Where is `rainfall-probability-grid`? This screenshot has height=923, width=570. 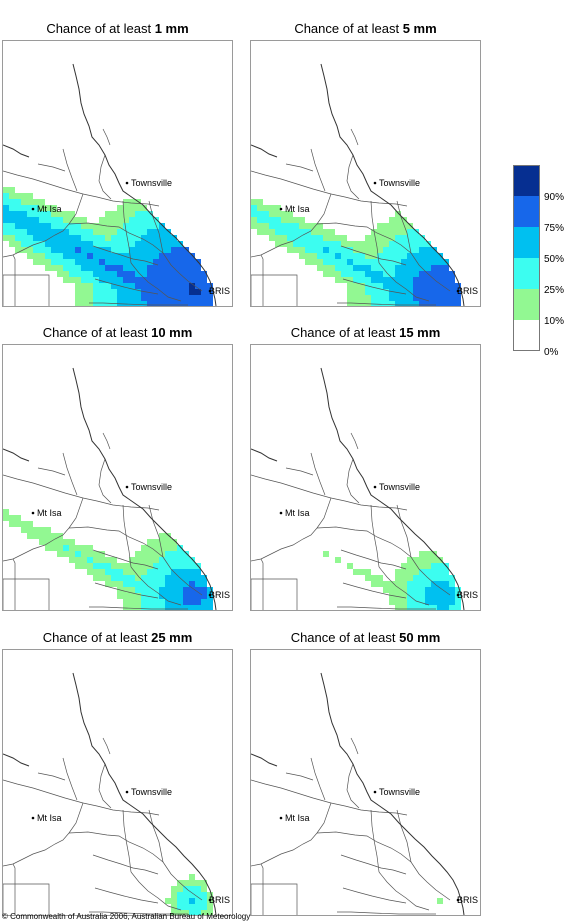
rainfall-probability-grid is located at coordinates (356, 252).